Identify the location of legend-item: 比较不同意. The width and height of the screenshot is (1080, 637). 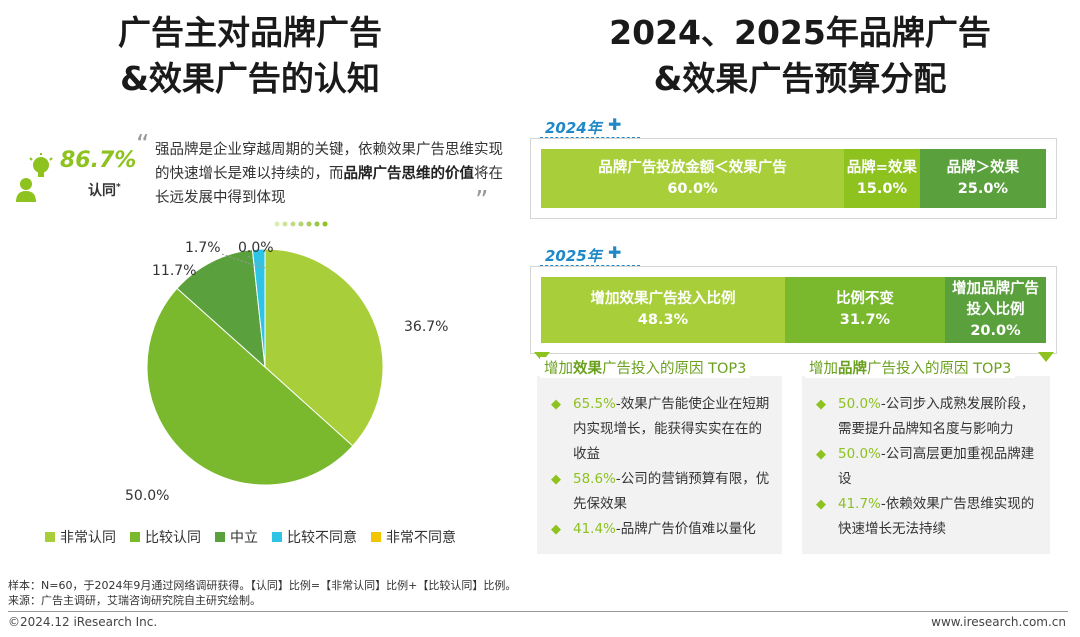
(314, 537).